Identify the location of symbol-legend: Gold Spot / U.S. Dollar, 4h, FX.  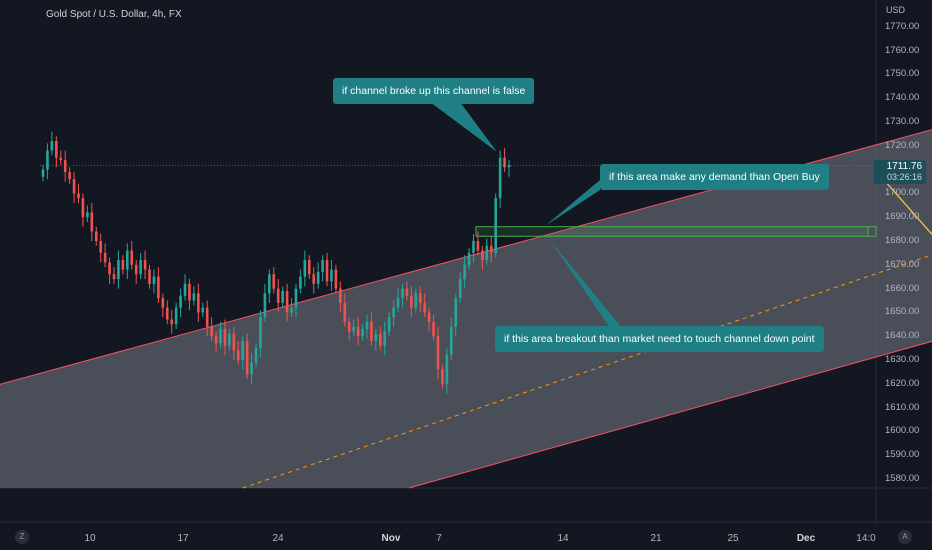
(114, 14).